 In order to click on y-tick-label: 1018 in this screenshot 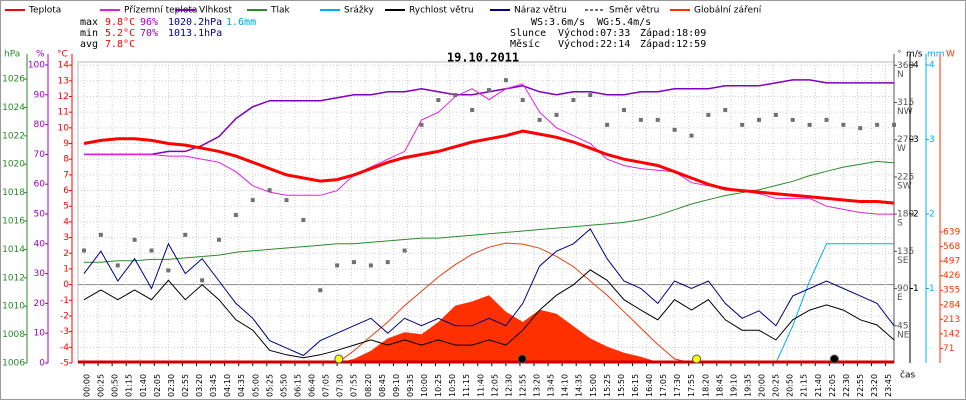, I will do `click(13, 193)`.